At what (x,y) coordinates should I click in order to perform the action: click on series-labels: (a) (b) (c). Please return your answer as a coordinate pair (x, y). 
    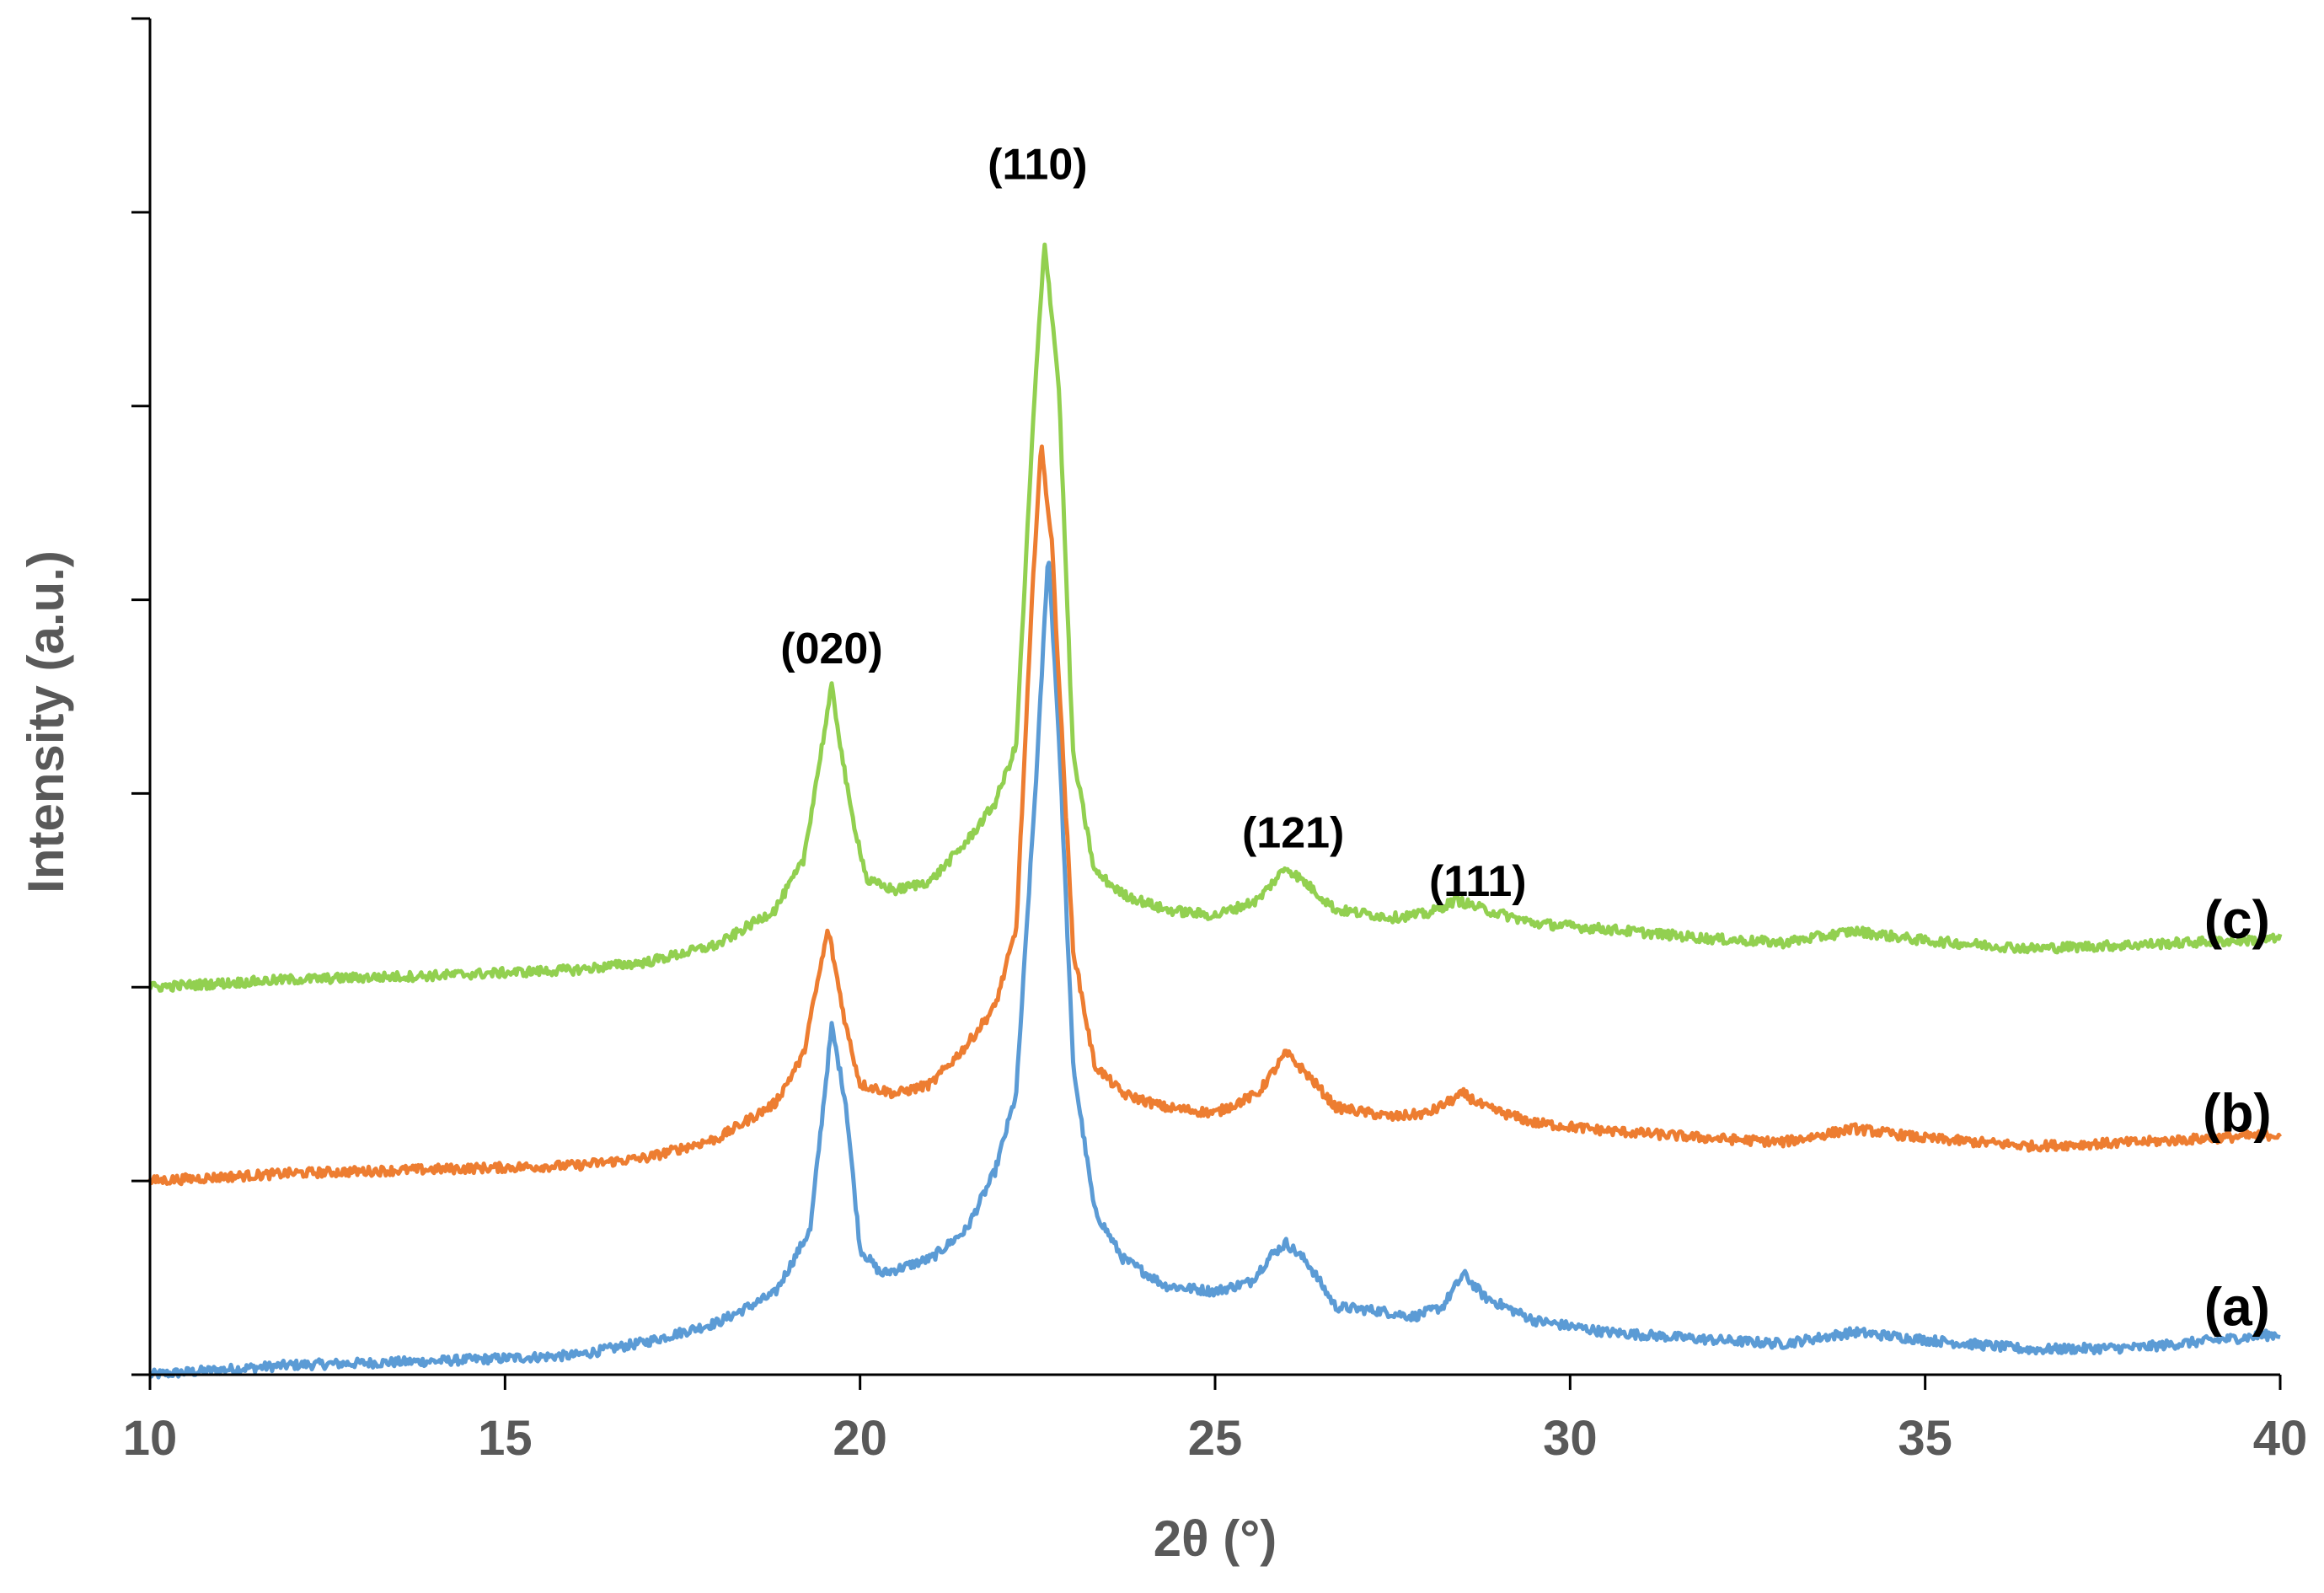
    Looking at the image, I should click on (2237, 1113).